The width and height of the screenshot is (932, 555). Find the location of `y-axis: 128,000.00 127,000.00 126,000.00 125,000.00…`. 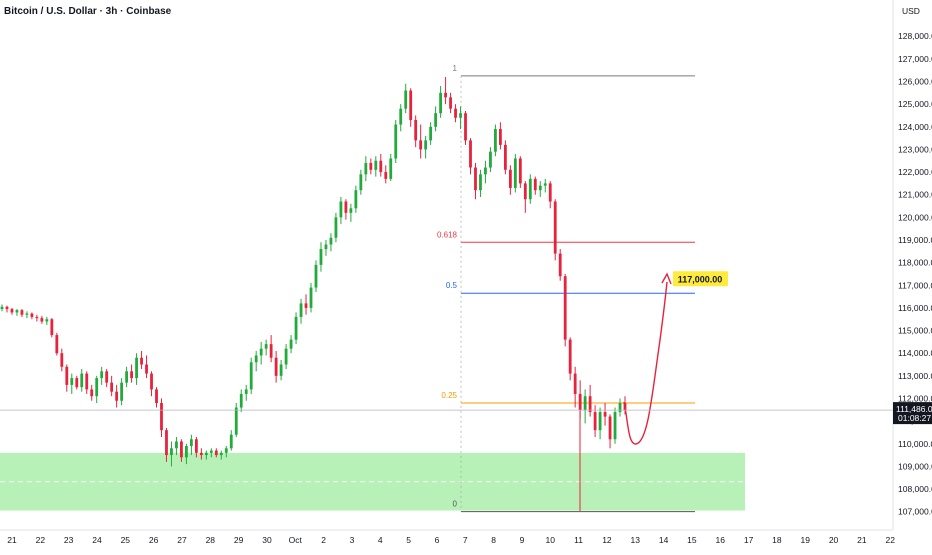

y-axis: 128,000.00 127,000.00 126,000.00 125,000.00… is located at coordinates (912, 265).